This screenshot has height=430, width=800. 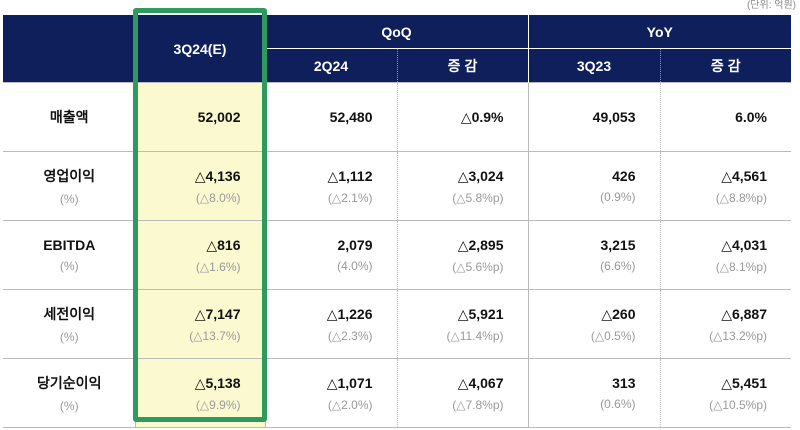 What do you see at coordinates (350, 335) in the screenshot?
I see `margin-value: (△2.3%)` at bounding box center [350, 335].